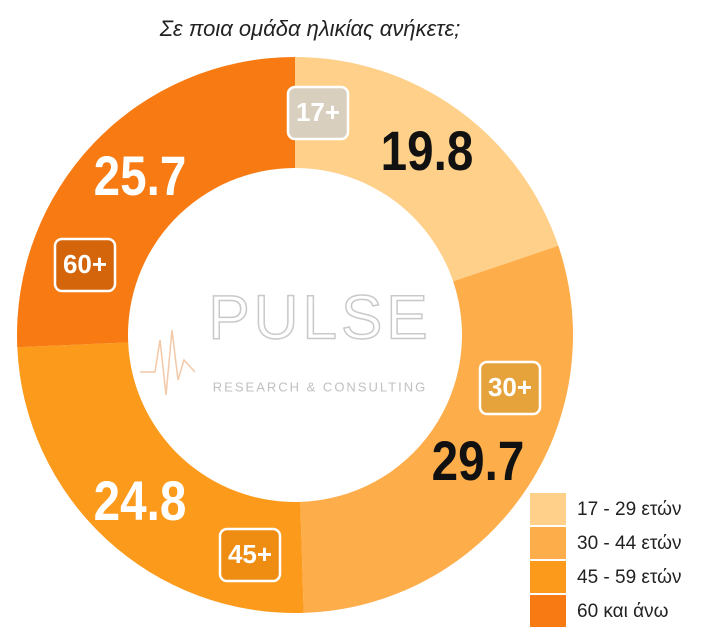 The width and height of the screenshot is (715, 637). Describe the element at coordinates (168, 362) in the screenshot. I see `watermark-pulse` at that location.